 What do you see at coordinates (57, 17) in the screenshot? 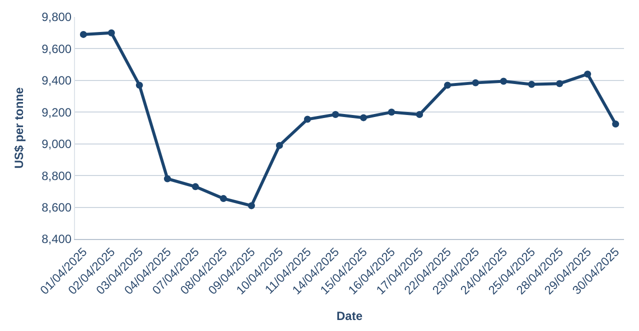
I see `y-tick-label: 9,800` at bounding box center [57, 17].